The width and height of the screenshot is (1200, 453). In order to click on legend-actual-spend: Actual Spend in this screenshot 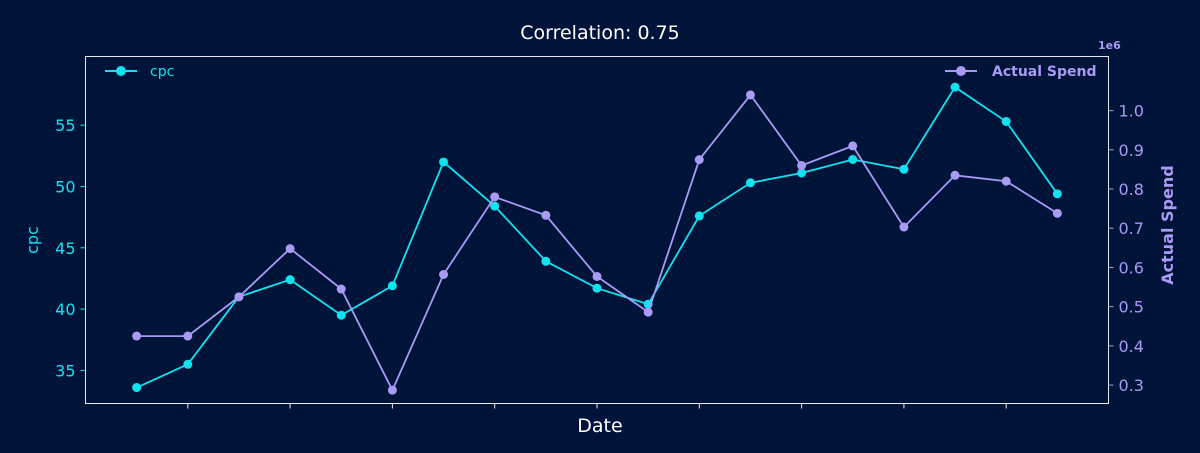, I will do `click(1021, 72)`.